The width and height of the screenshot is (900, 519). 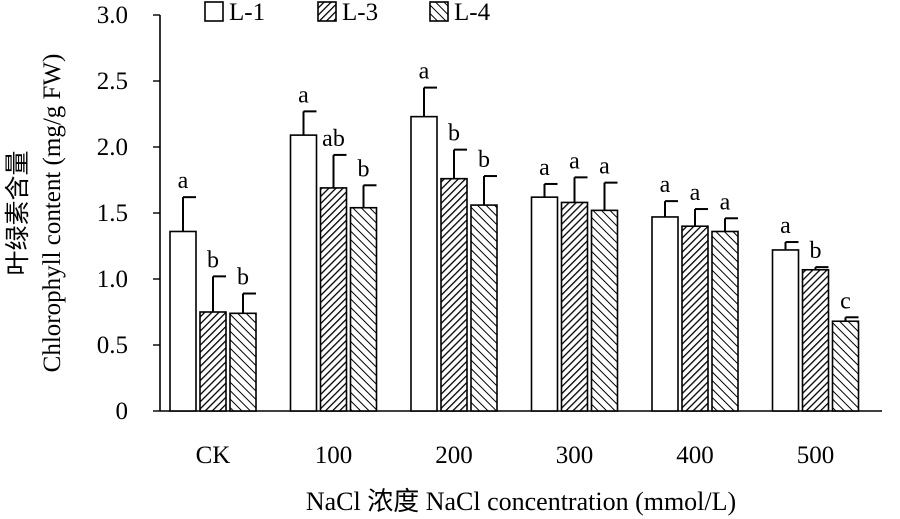 I want to click on y-tick-label: 1.0, so click(x=112, y=279).